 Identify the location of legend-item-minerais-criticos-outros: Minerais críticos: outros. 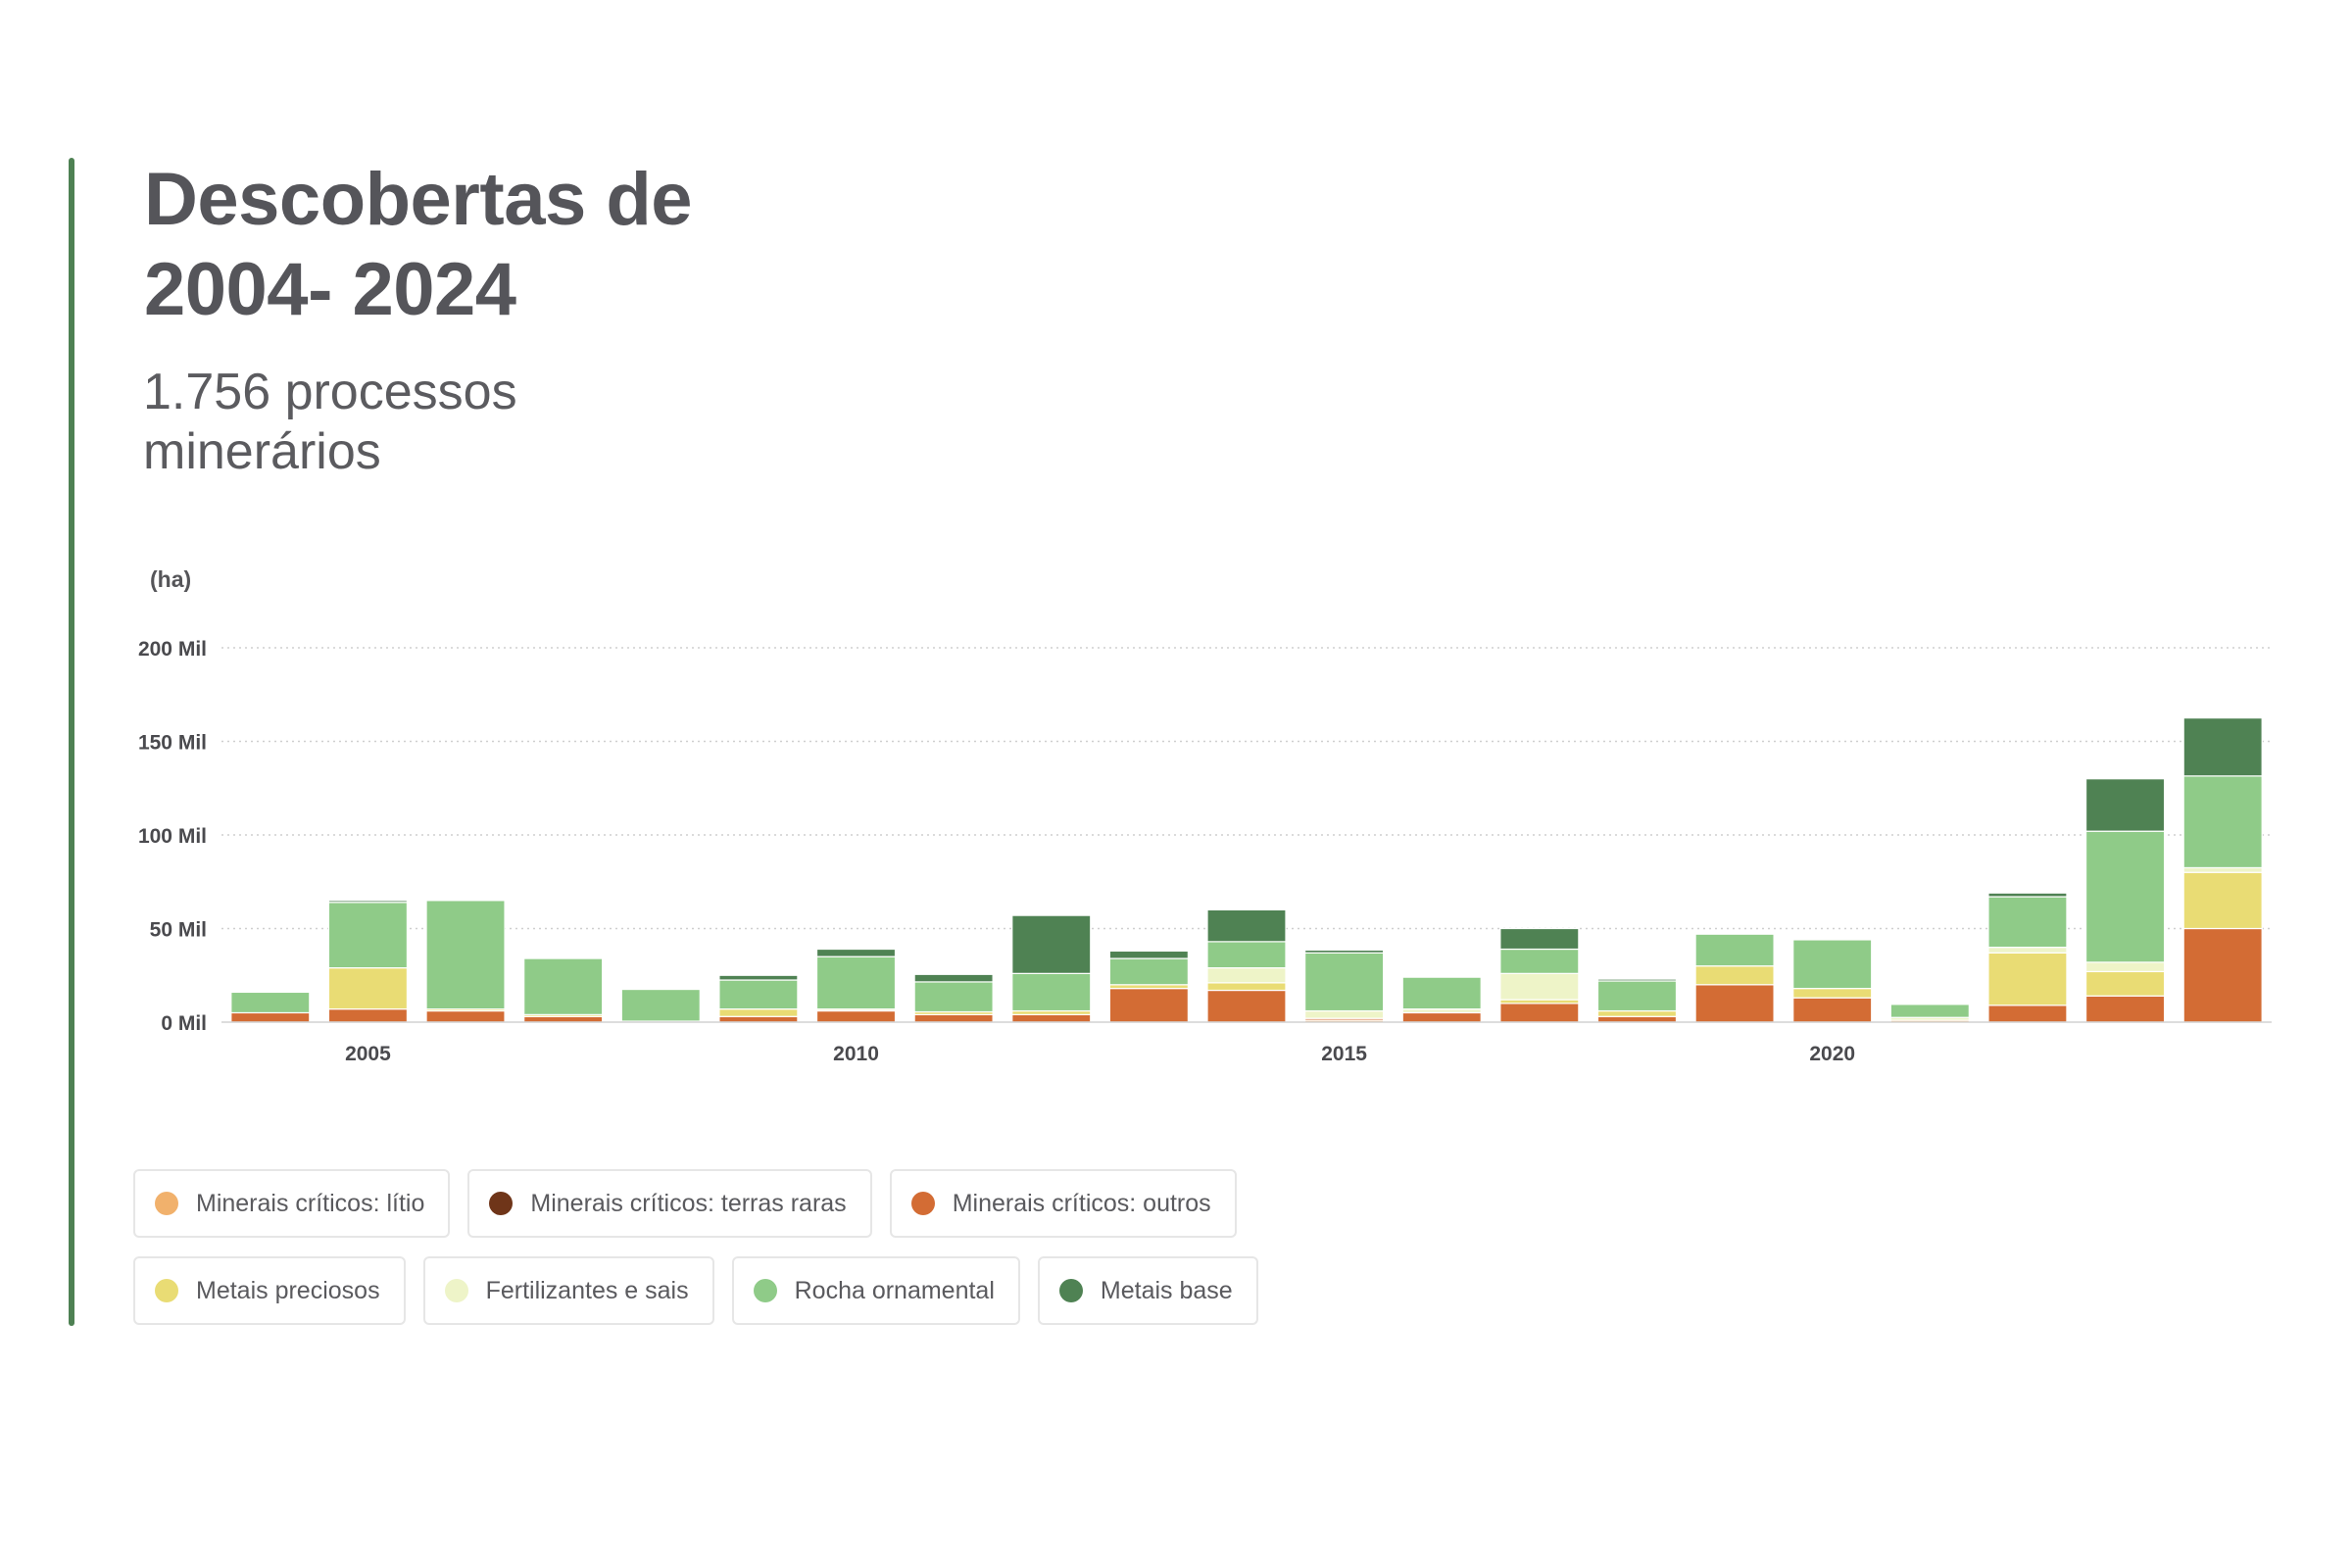
(1063, 1203).